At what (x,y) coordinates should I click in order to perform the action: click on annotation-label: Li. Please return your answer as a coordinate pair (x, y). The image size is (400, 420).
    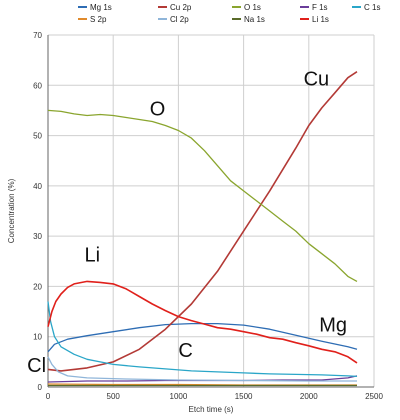
    Looking at the image, I should click on (93, 255).